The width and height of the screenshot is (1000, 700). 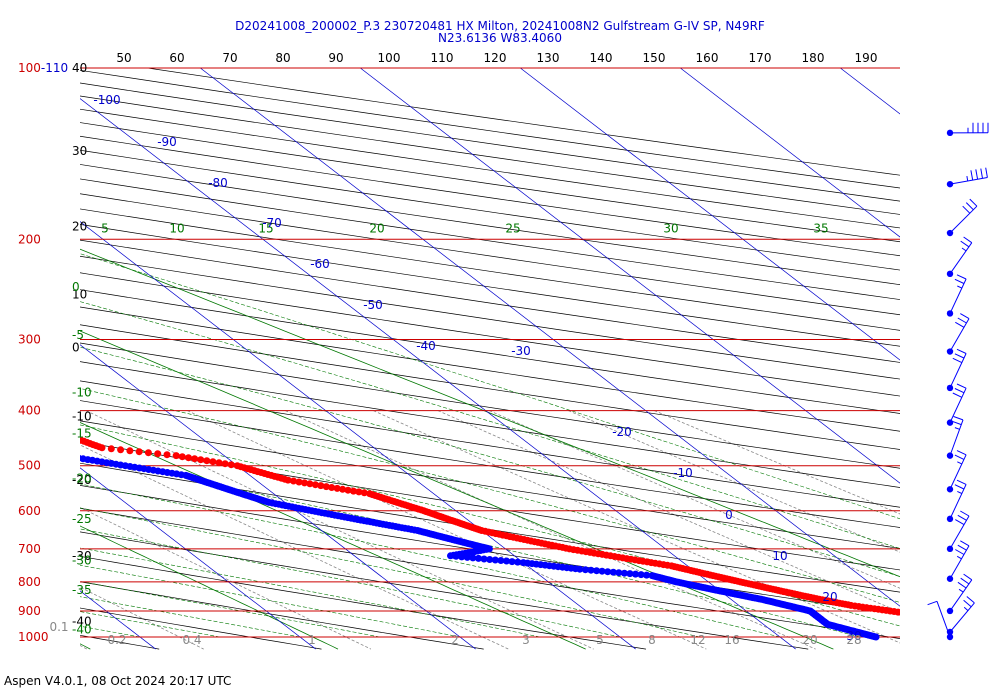 What do you see at coordinates (373, 305) in the screenshot?
I see `isotherm-label: -50` at bounding box center [373, 305].